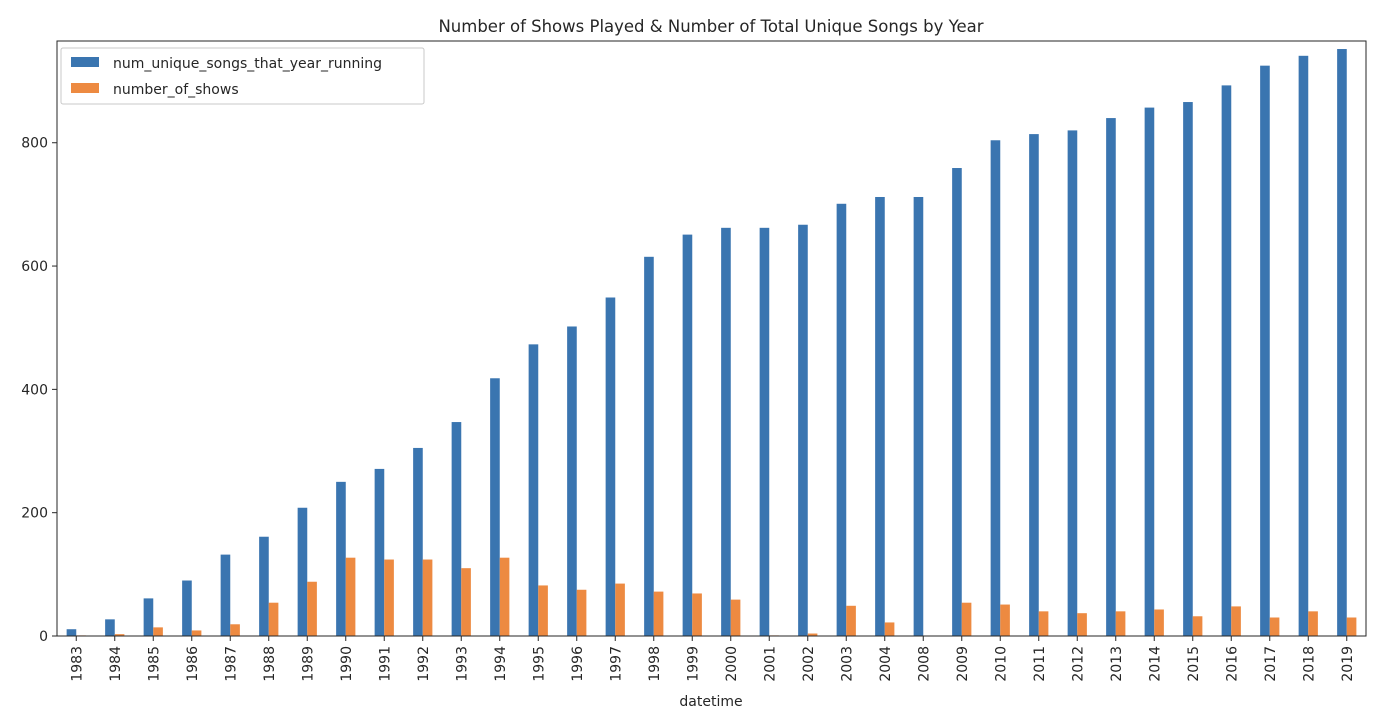 The height and width of the screenshot is (723, 1400). What do you see at coordinates (235, 630) in the screenshot?
I see `bar-shows-1987` at bounding box center [235, 630].